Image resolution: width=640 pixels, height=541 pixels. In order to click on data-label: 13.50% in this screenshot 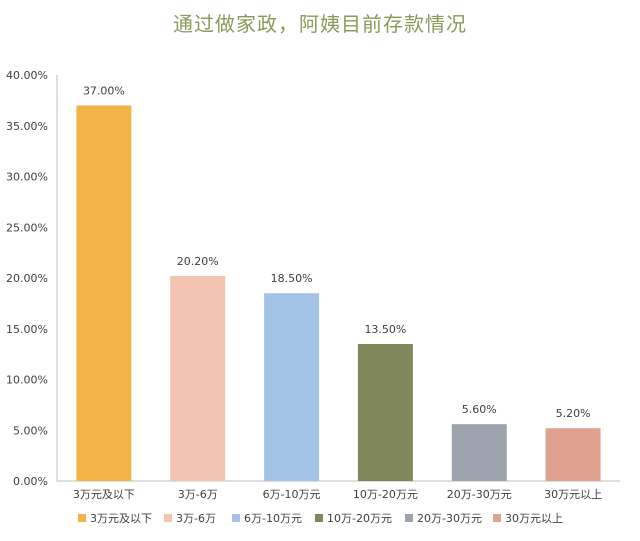, I will do `click(385, 329)`.